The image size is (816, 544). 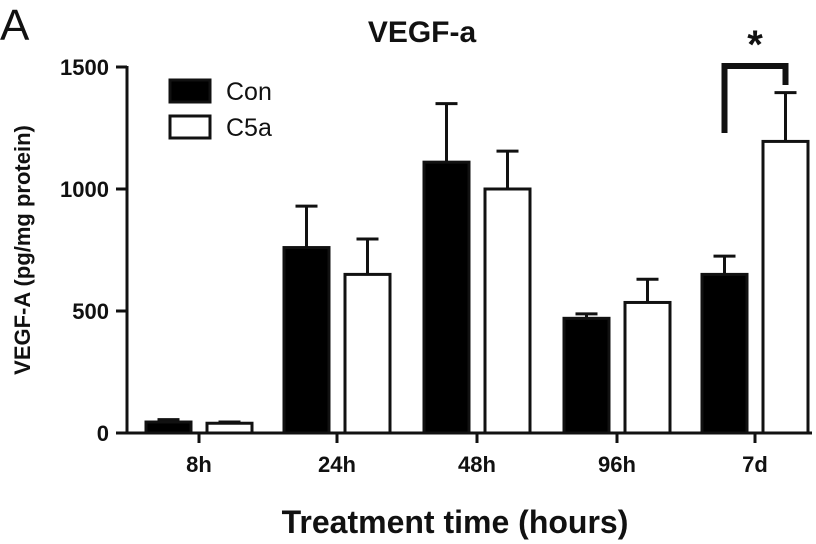 What do you see at coordinates (229, 428) in the screenshot?
I see `bar-c5a-8h` at bounding box center [229, 428].